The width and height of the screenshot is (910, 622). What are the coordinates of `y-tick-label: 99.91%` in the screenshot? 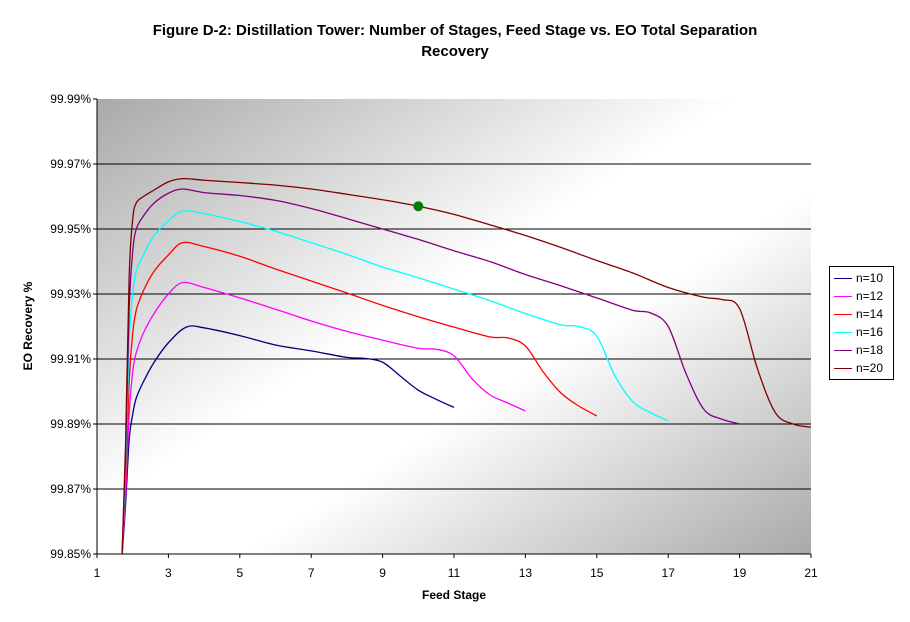 It's located at (70, 359).